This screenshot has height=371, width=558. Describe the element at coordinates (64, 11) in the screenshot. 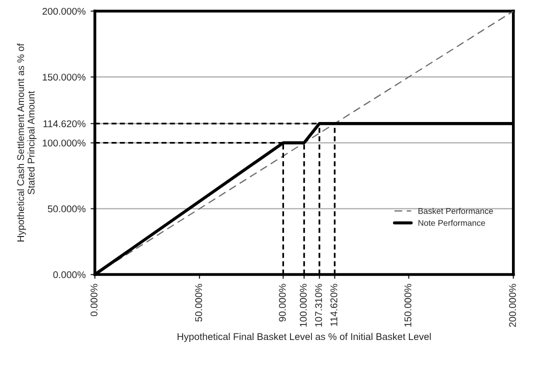

I see `y-tick-label: 200.000%` at that location.